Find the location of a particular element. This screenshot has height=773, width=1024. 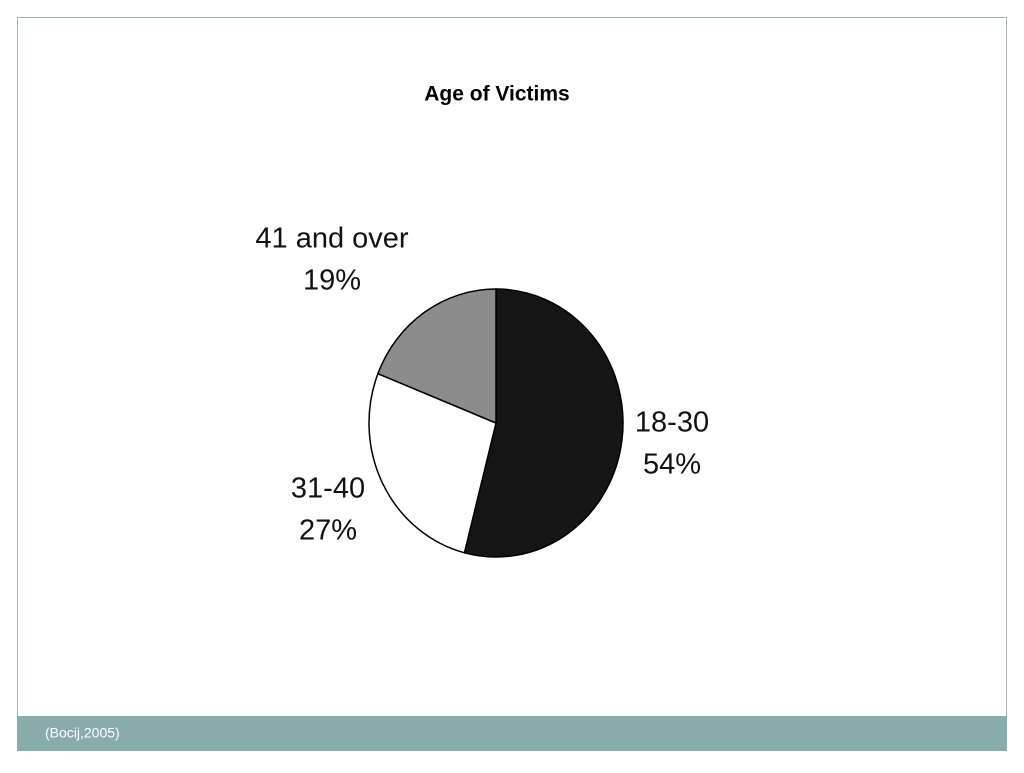

slice-value-label: 27% is located at coordinates (328, 531).